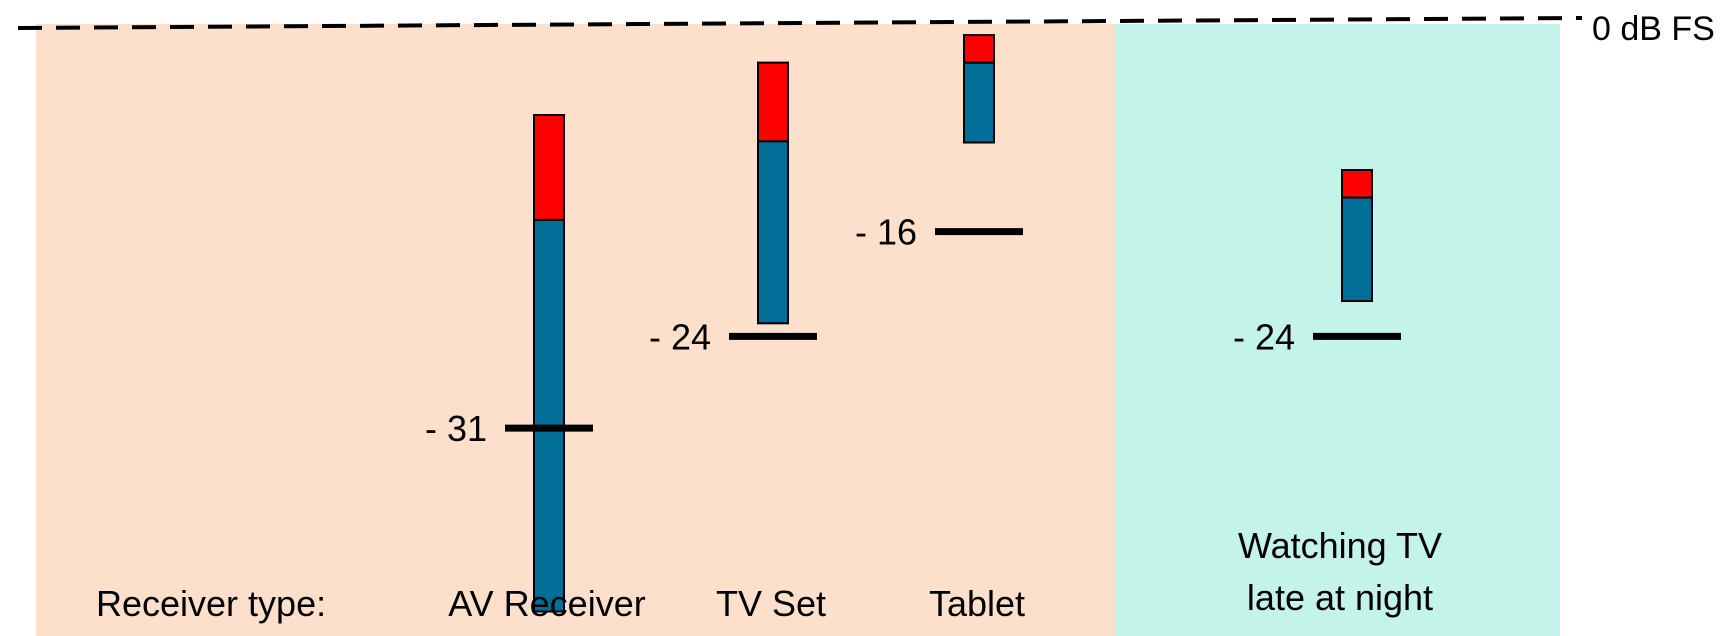 The image size is (1730, 636). Describe the element at coordinates (1357, 249) in the screenshot. I see `late-night-range-bar` at that location.